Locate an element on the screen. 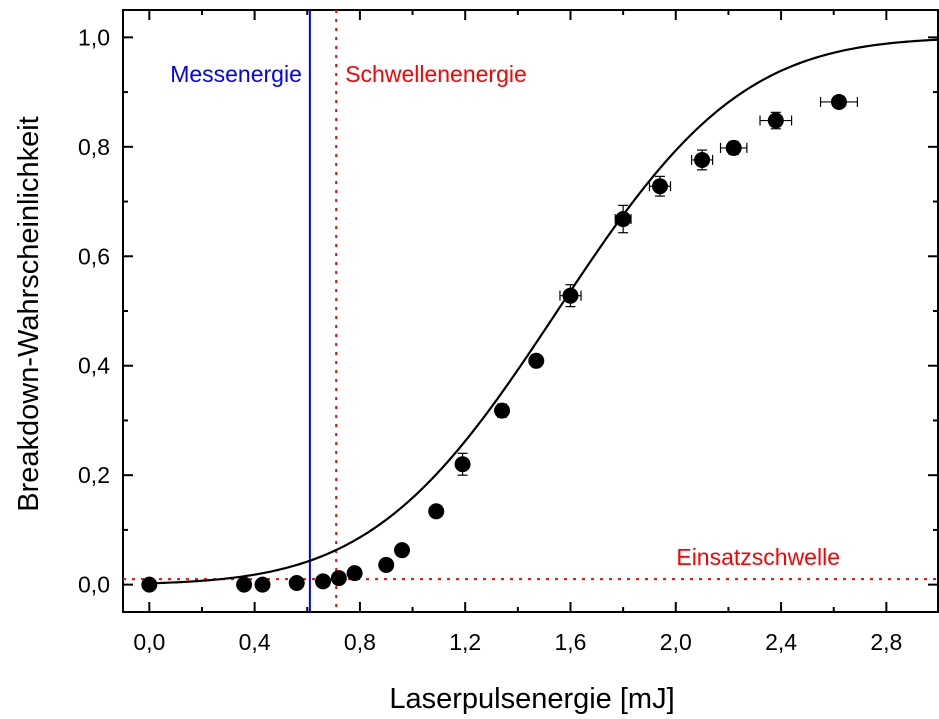 The height and width of the screenshot is (719, 939). y-tick-label: 0,0 is located at coordinates (94, 585).